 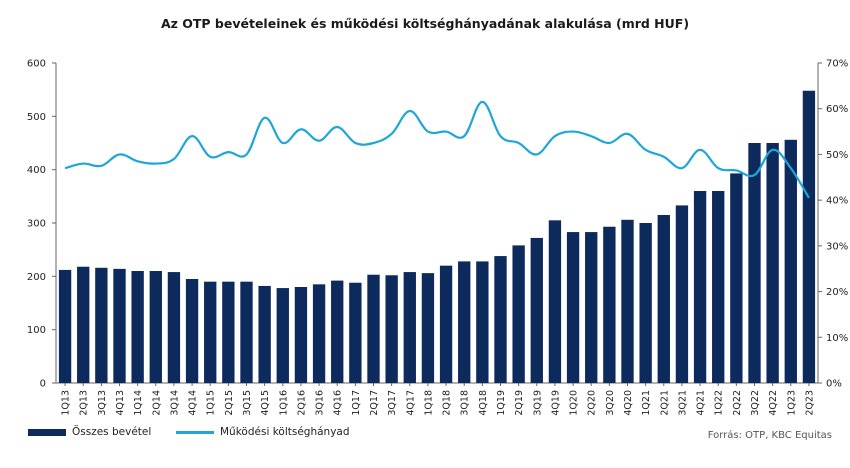 I want to click on x-tick-label-2Q19: 2Q19, so click(x=519, y=403).